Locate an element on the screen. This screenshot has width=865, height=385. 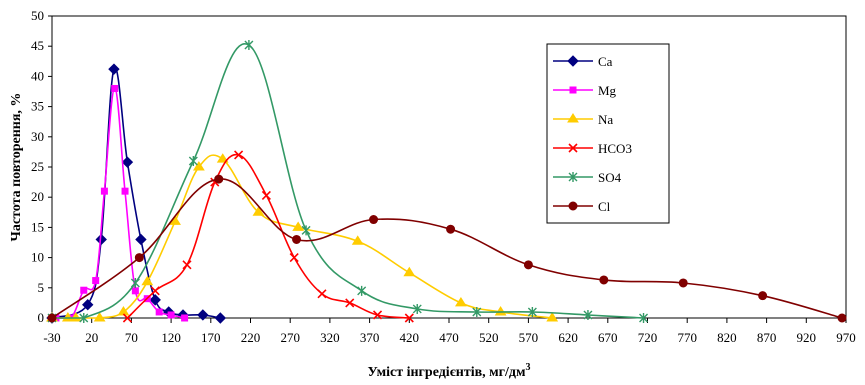
x-tick-label: 970 is located at coordinates (846, 337).